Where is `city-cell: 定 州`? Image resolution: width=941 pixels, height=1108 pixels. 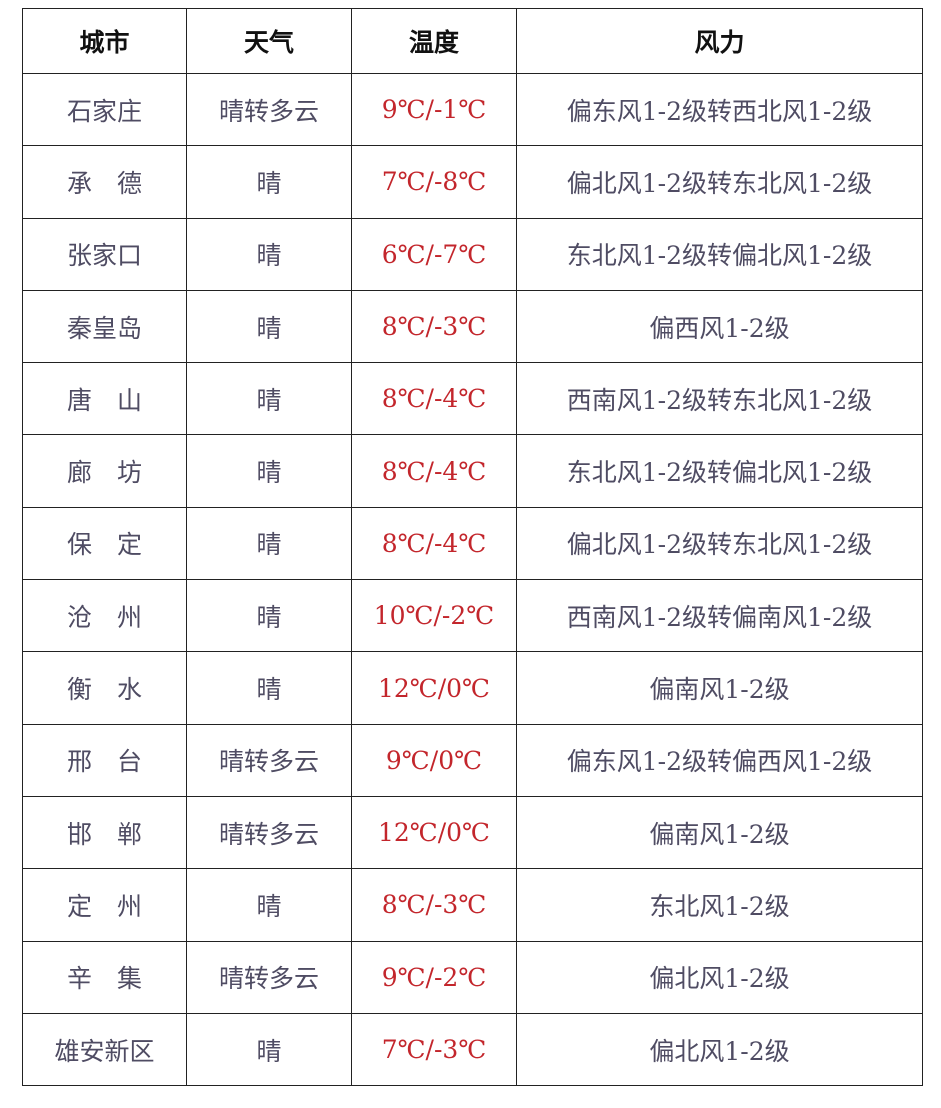
city-cell: 定 州 is located at coordinates (104, 905).